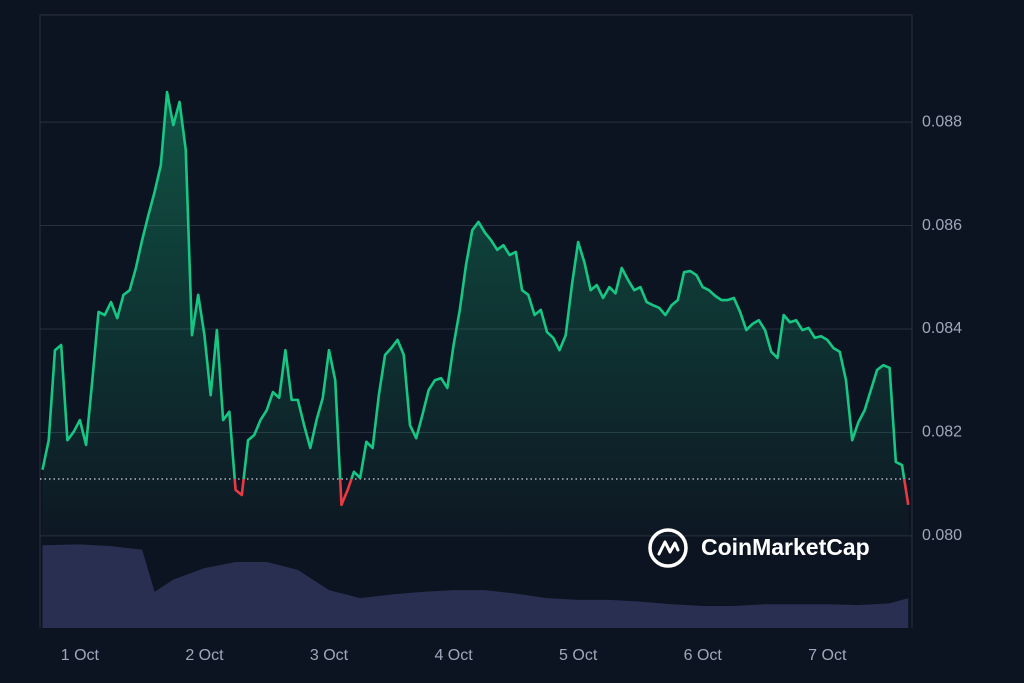 Image resolution: width=1024 pixels, height=683 pixels. Describe the element at coordinates (578, 655) in the screenshot. I see `x-tick-label: 5 Oct` at that location.